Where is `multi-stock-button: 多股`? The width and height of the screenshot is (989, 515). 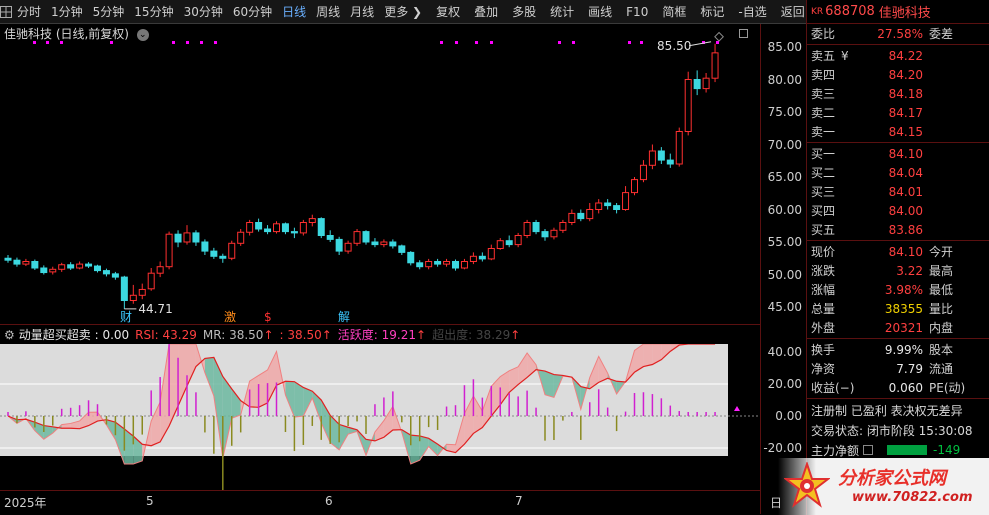 multi-stock-button: 多股 is located at coordinates (524, 12).